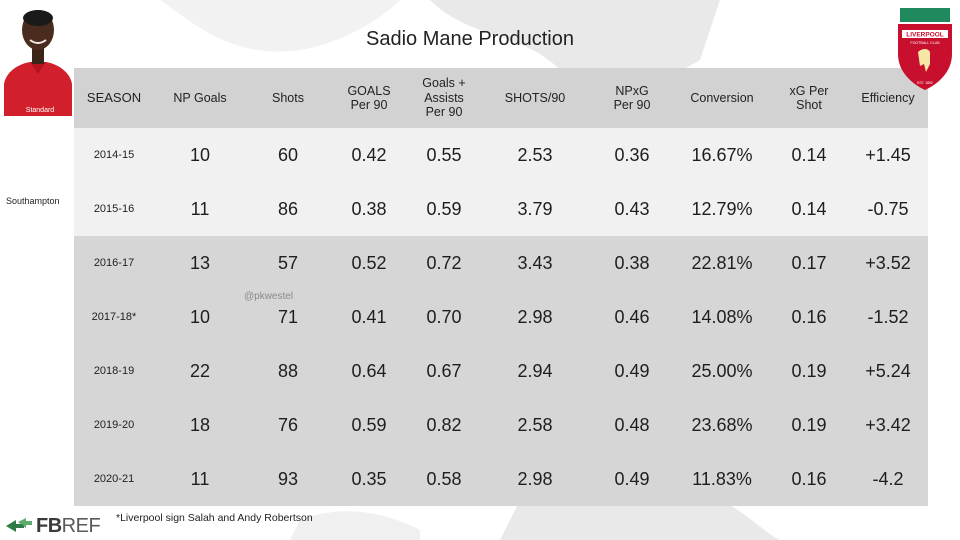  Describe the element at coordinates (535, 262) in the screenshot. I see `cell-shots-p90: 3.43` at that location.